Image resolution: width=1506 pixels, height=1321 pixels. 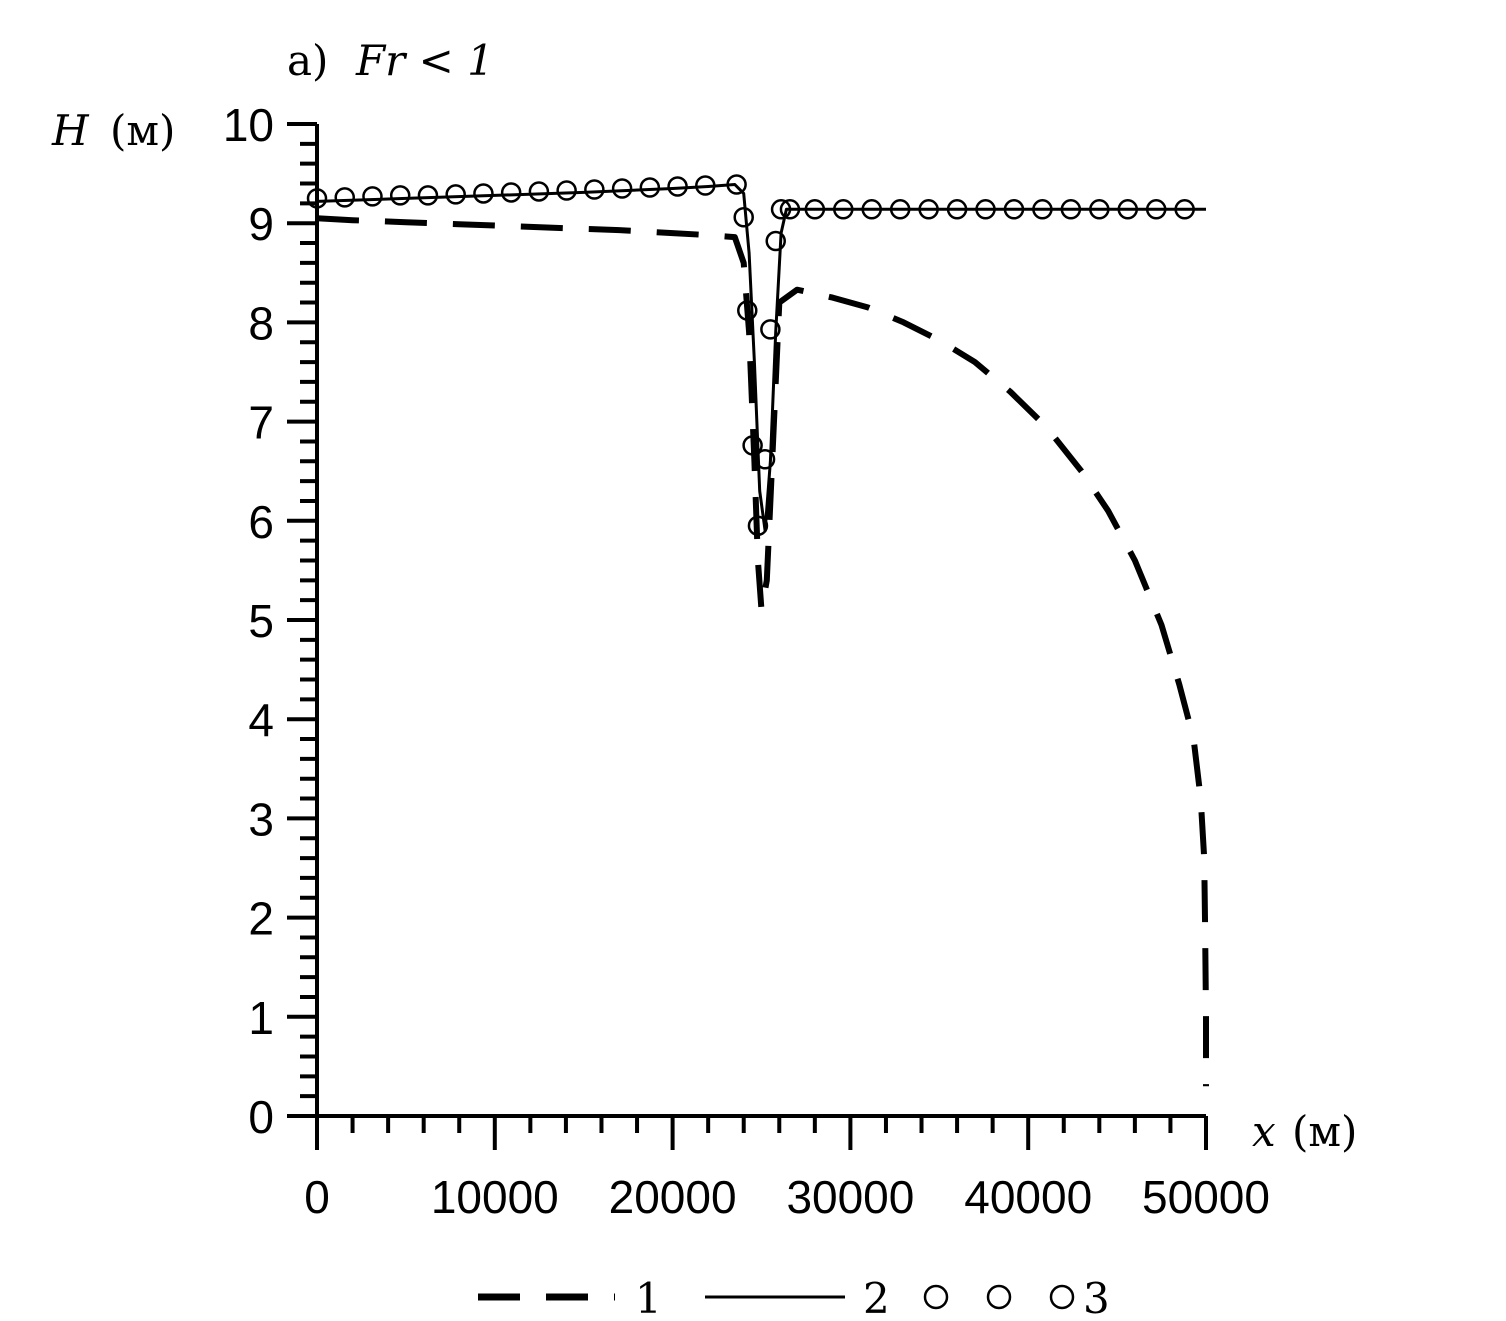 I want to click on x-tick-label: 30000, so click(x=850, y=1197).